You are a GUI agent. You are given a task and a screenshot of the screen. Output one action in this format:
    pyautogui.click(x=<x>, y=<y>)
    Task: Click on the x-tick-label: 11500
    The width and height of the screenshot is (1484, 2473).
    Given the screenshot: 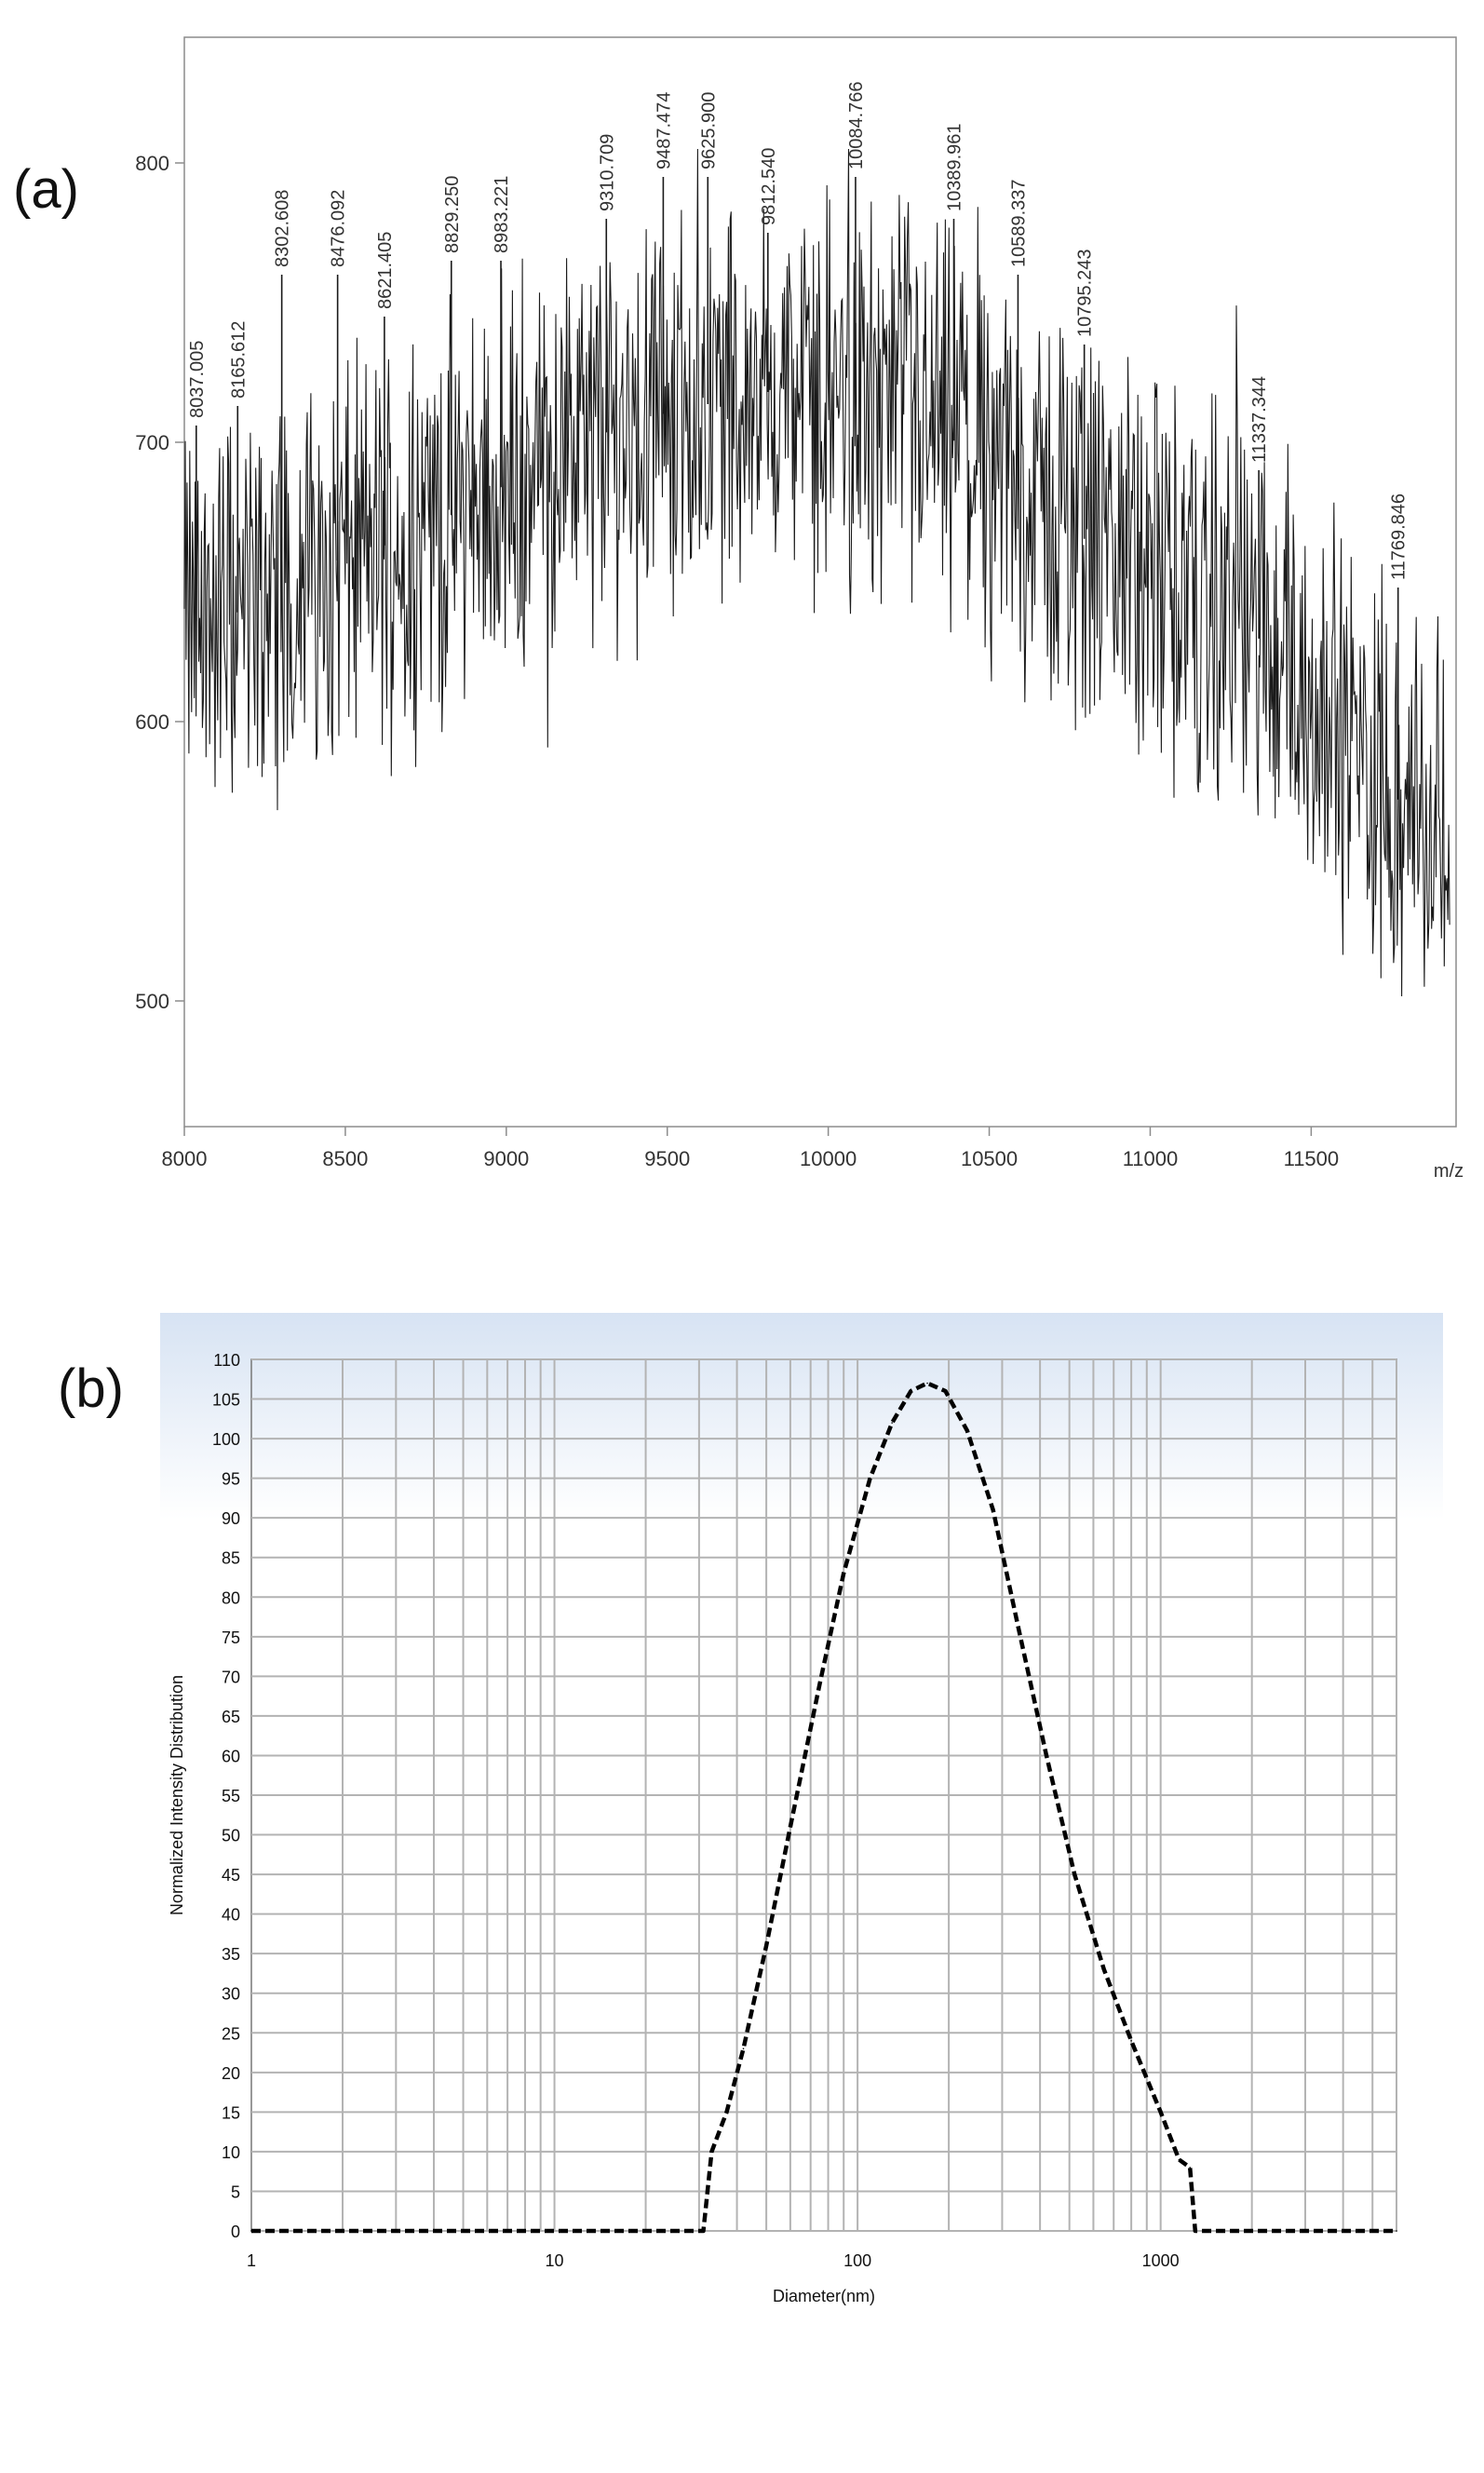 What is the action you would take?
    pyautogui.click(x=1312, y=1158)
    